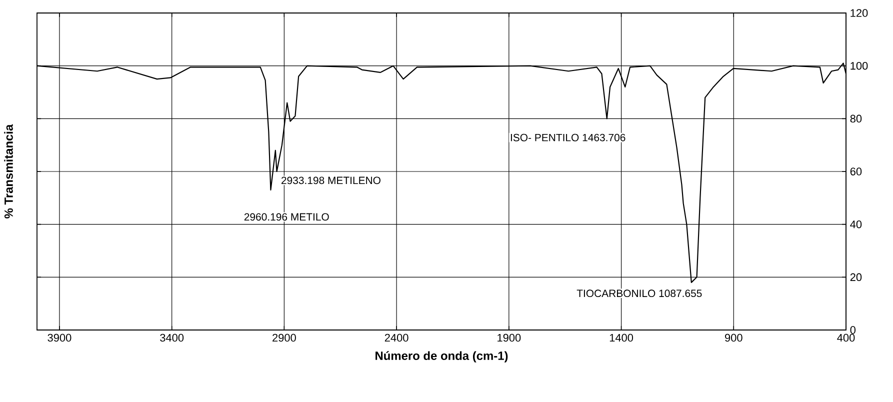  What do you see at coordinates (859, 13) in the screenshot?
I see `y-tick-label: 120` at bounding box center [859, 13].